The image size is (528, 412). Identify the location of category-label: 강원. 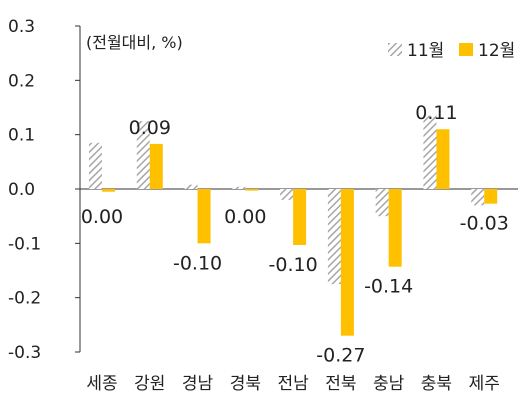
(149, 384).